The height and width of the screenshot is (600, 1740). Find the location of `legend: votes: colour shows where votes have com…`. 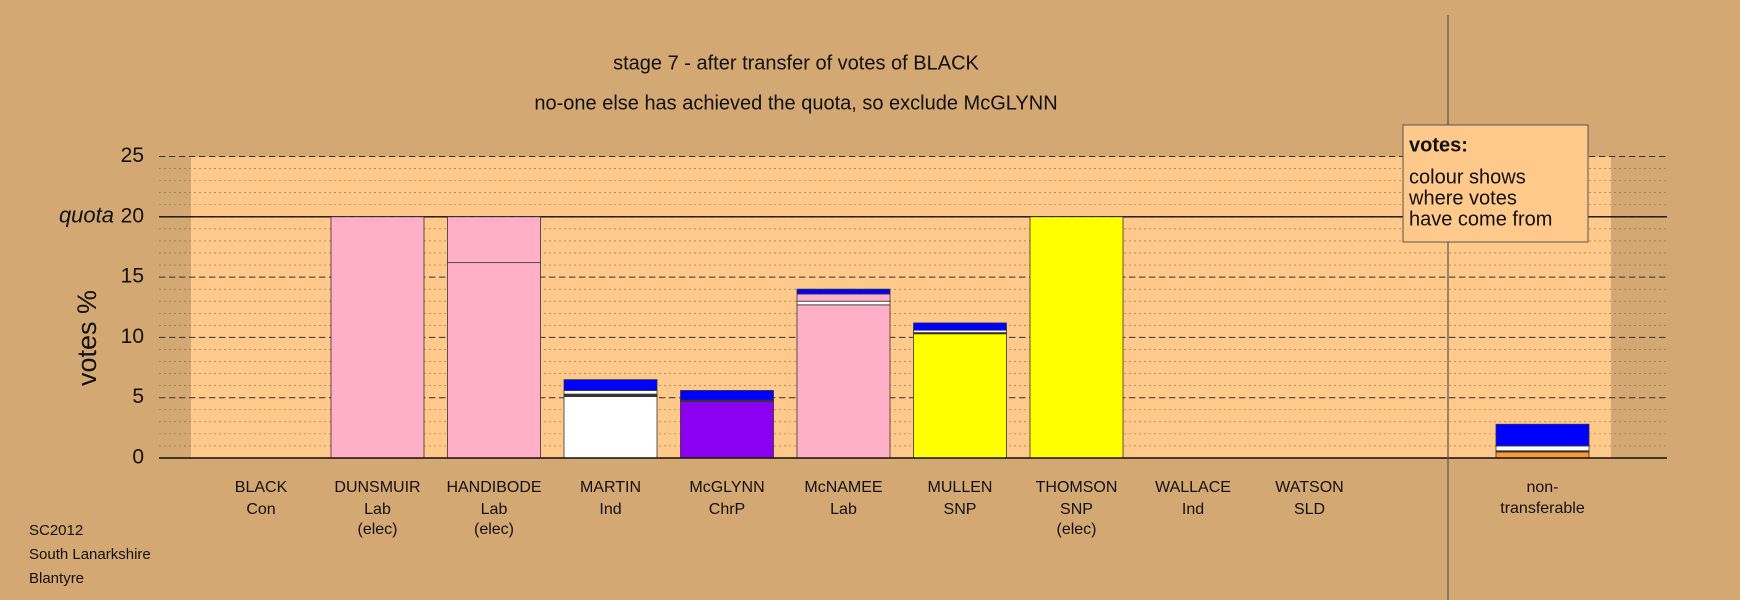

legend: votes: colour shows where votes have com… is located at coordinates (1495, 183).